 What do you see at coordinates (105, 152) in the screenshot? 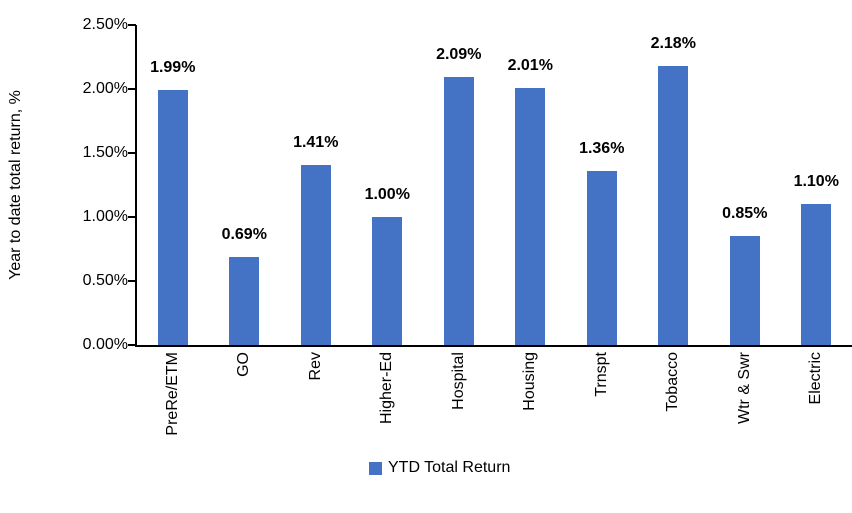
I see `y-tick-label: 1.50%` at bounding box center [105, 152].